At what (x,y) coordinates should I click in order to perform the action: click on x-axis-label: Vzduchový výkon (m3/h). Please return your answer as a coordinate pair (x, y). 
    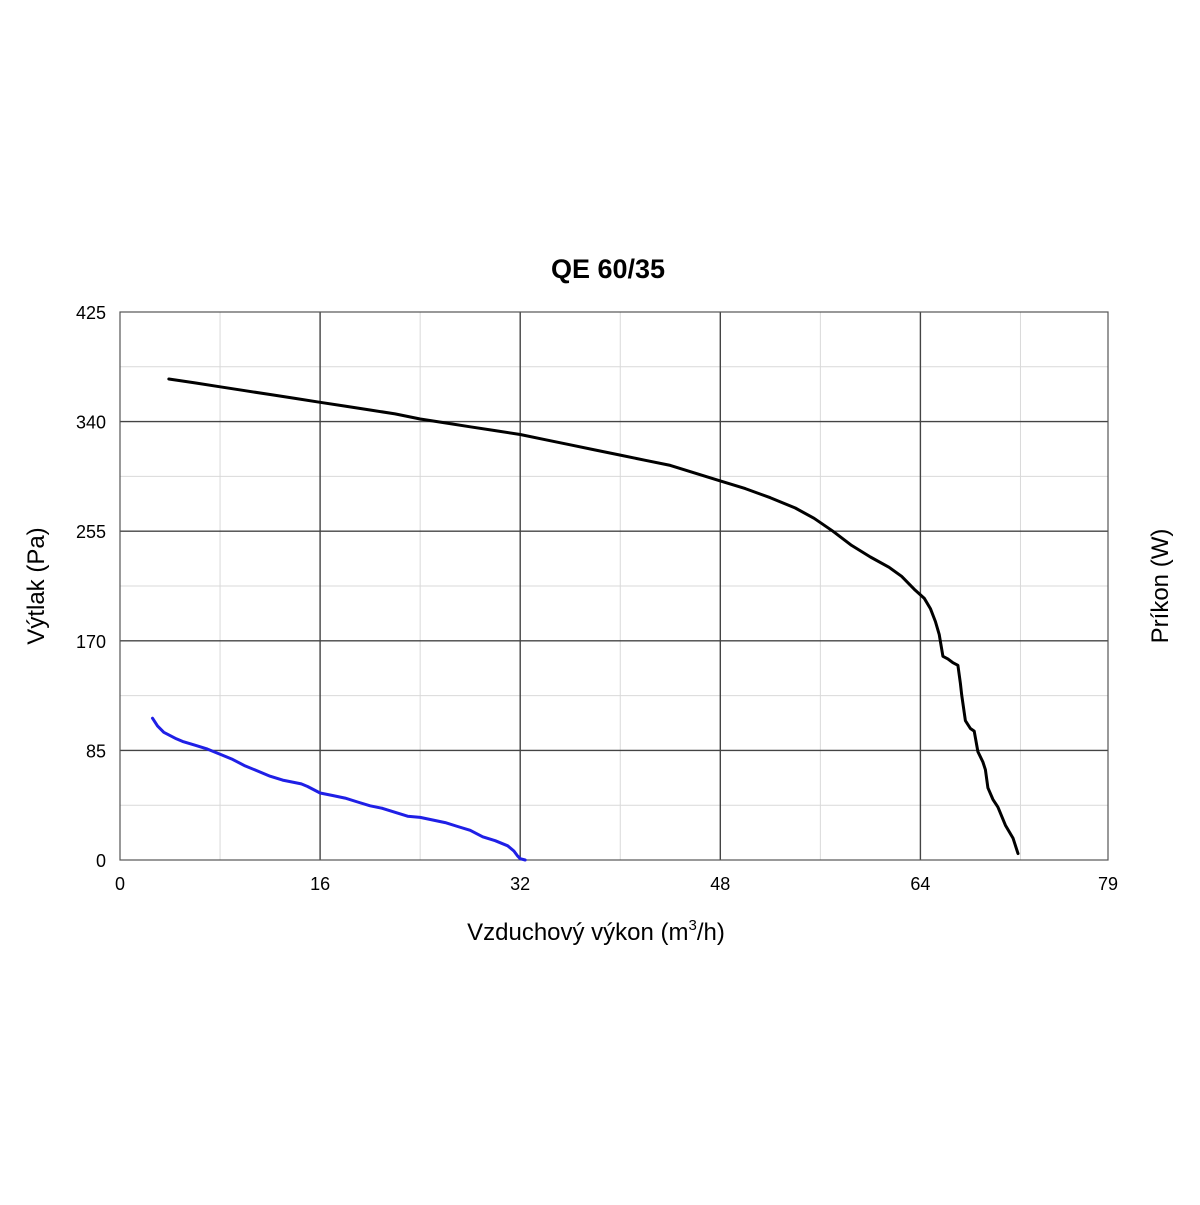
    Looking at the image, I should click on (596, 931).